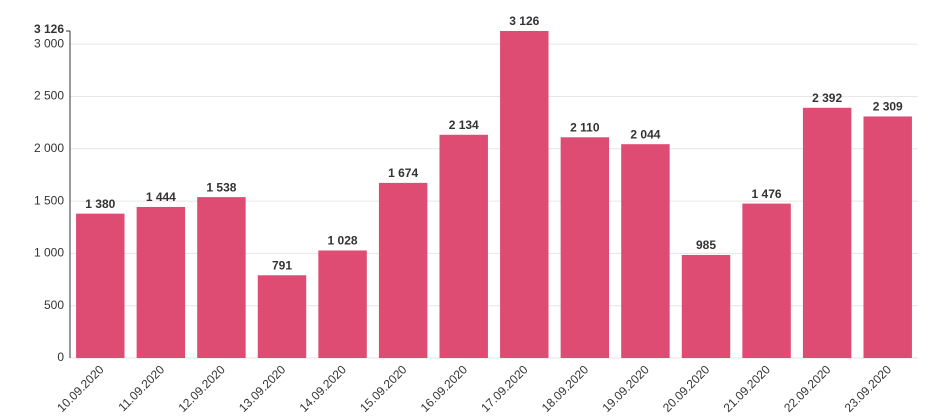 The width and height of the screenshot is (951, 419). Describe the element at coordinates (625, 388) in the screenshot. I see `x-tick-label: 19.09.2020` at that location.